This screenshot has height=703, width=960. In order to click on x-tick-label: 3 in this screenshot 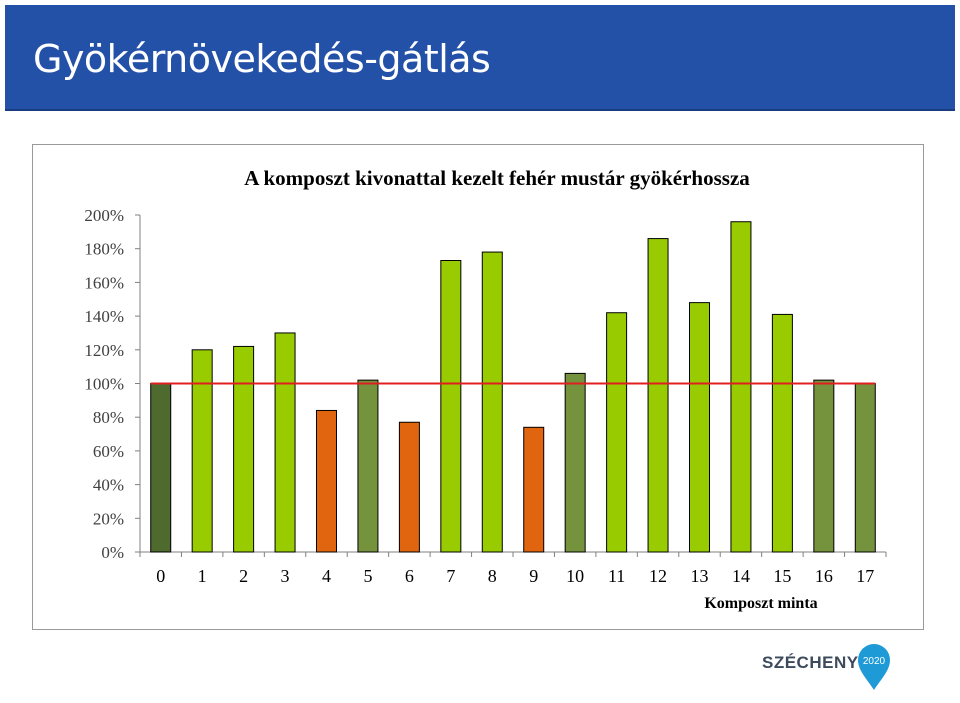, I will do `click(285, 576)`.